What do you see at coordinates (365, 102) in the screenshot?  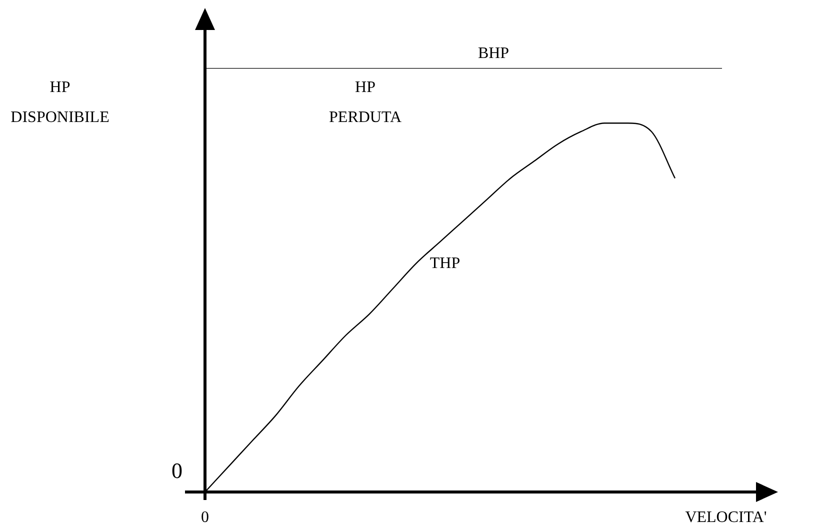 I see `annotation: HP PERDUTA` at bounding box center [365, 102].